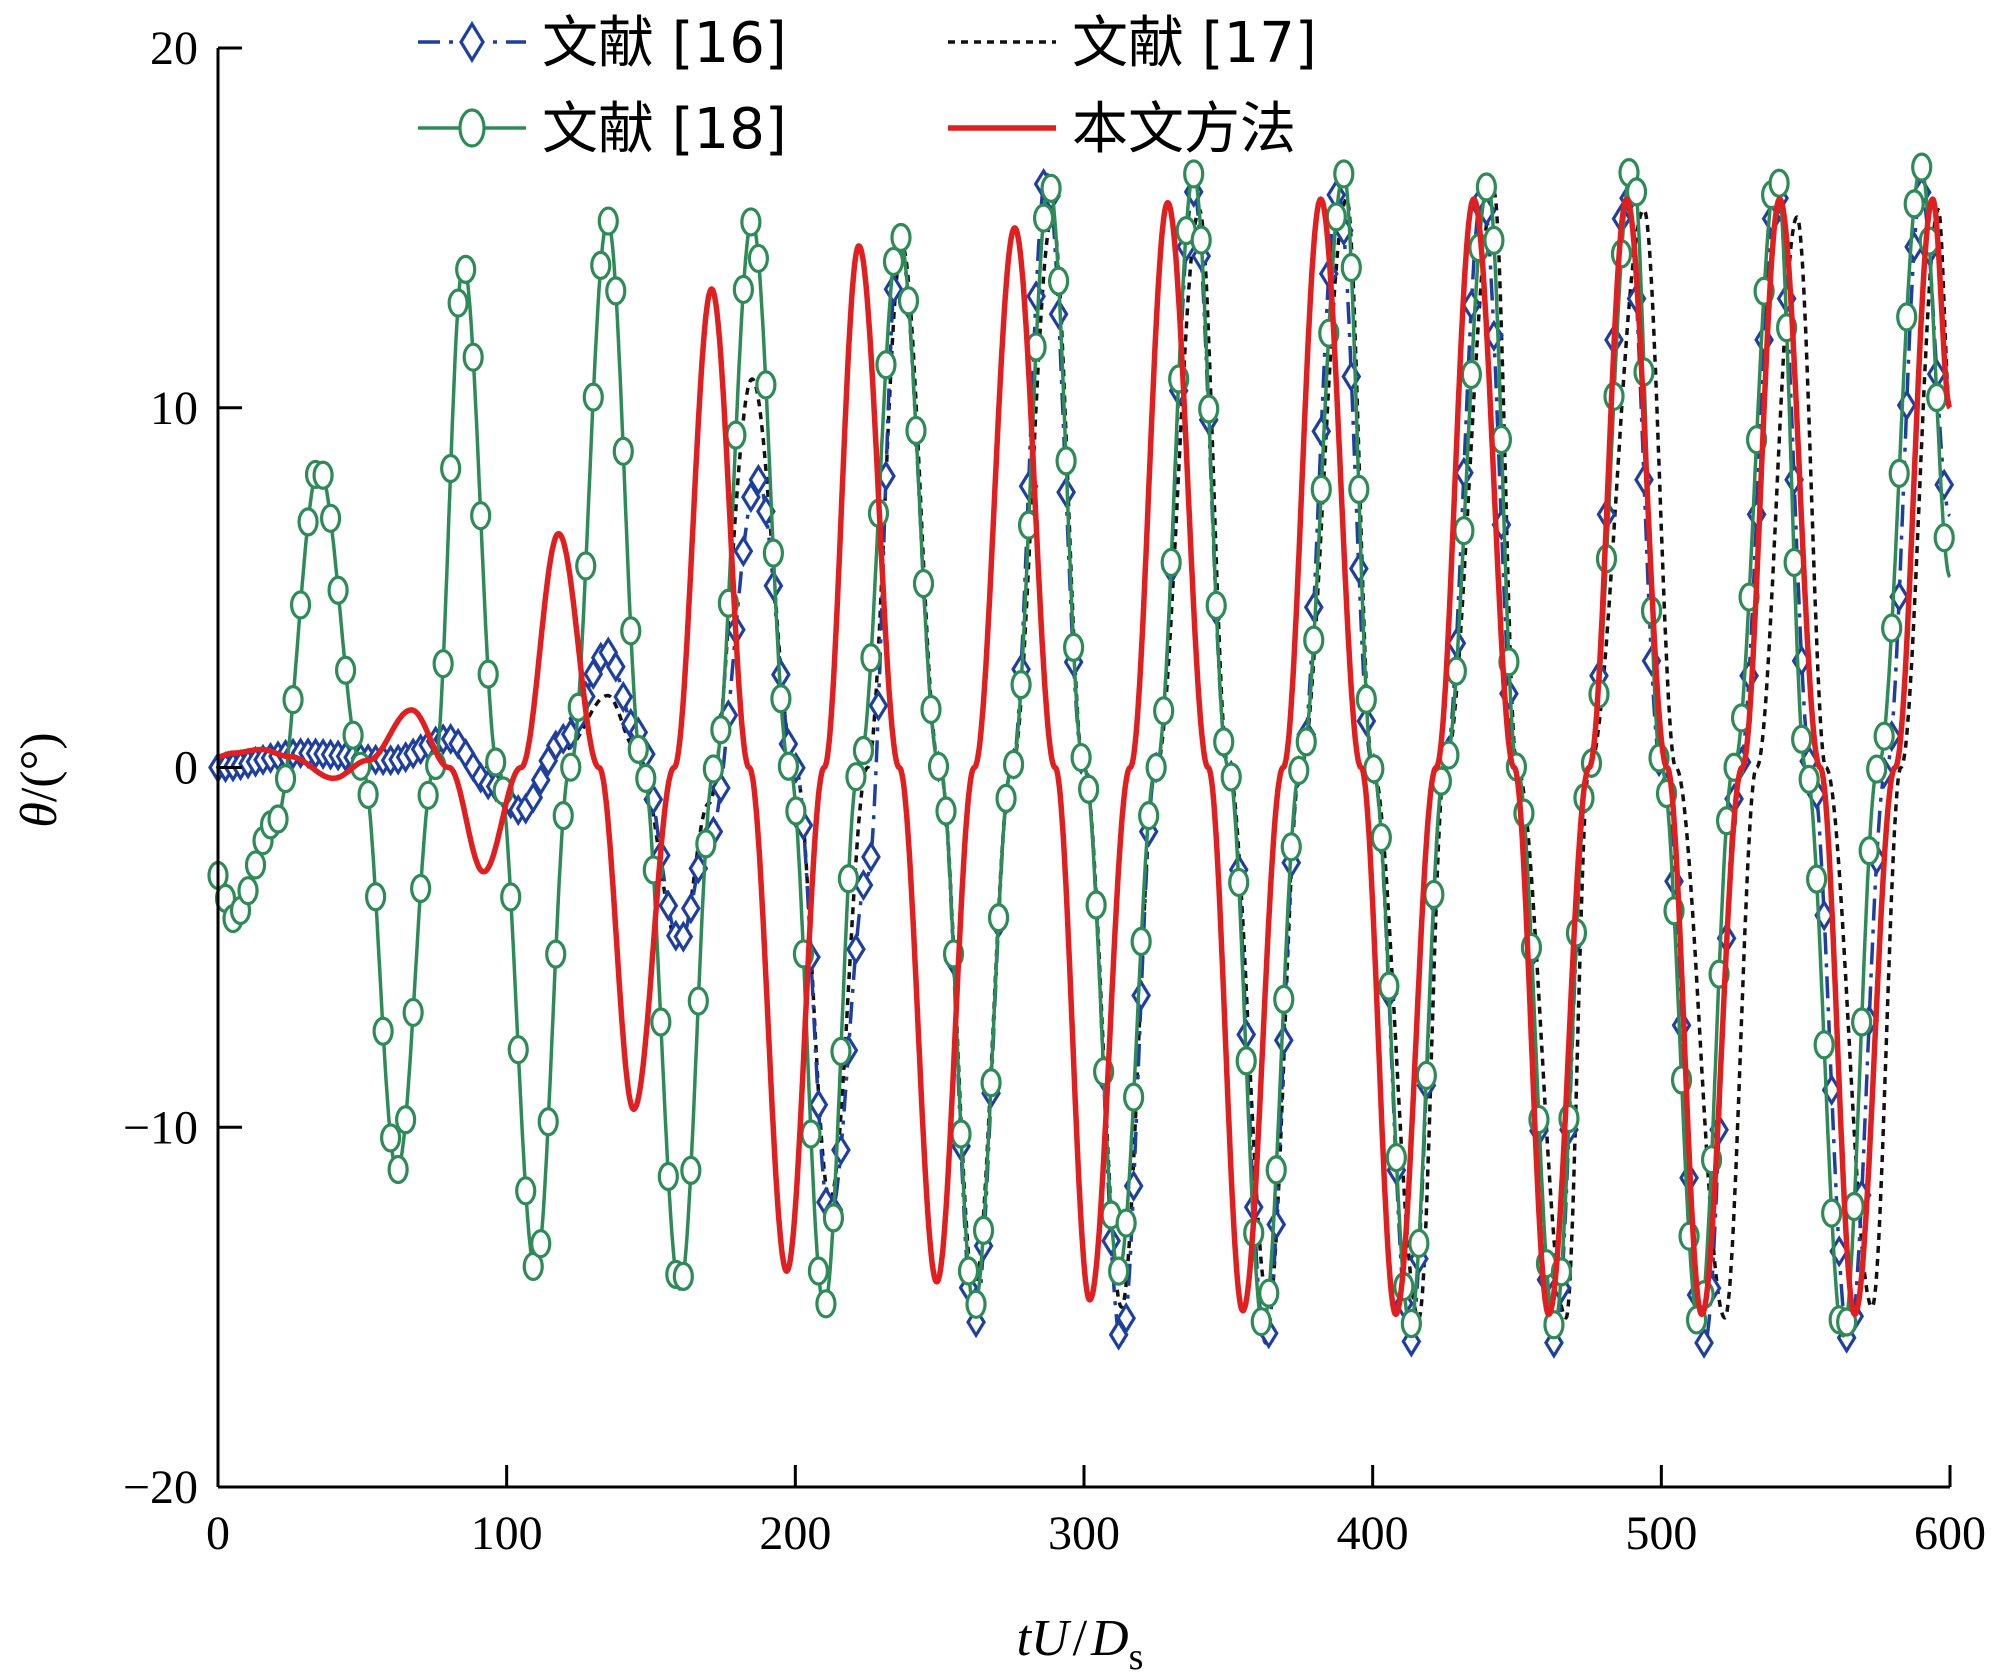  What do you see at coordinates (218, 1533) in the screenshot?
I see `x-tick-label: 0` at bounding box center [218, 1533].